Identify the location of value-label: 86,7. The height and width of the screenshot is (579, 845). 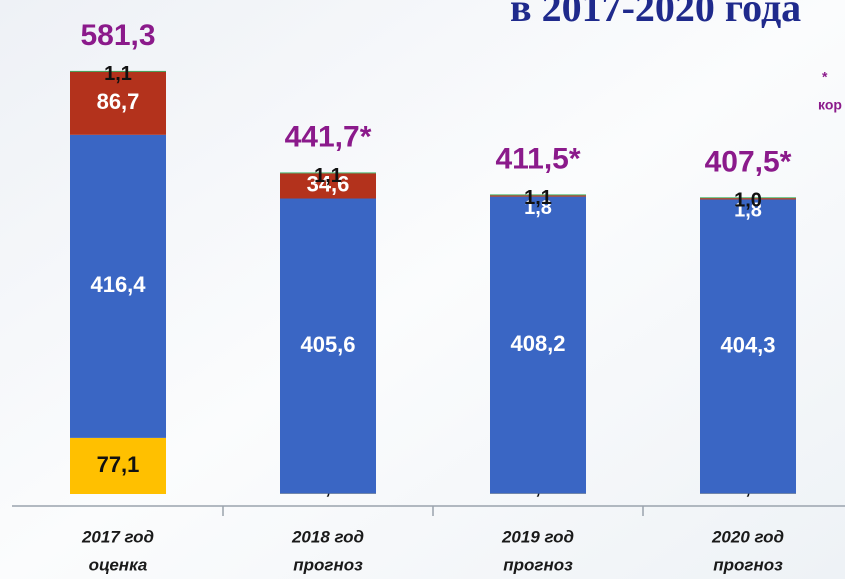
(118, 101).